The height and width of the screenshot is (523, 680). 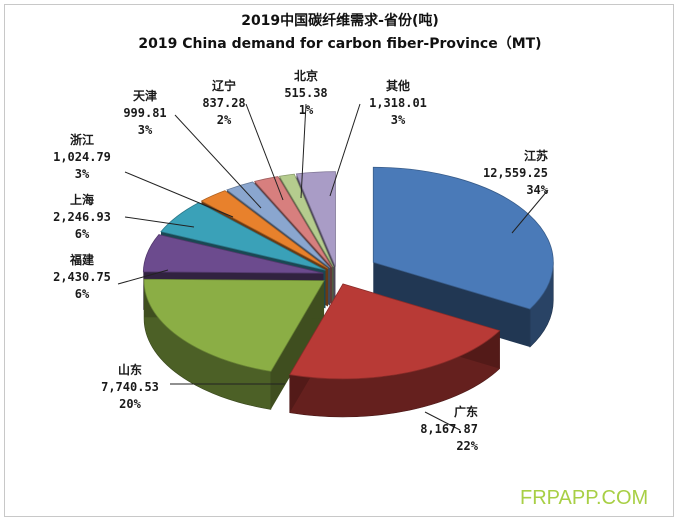 I want to click on label-value-shandong: 7,740.53, so click(x=130, y=387).